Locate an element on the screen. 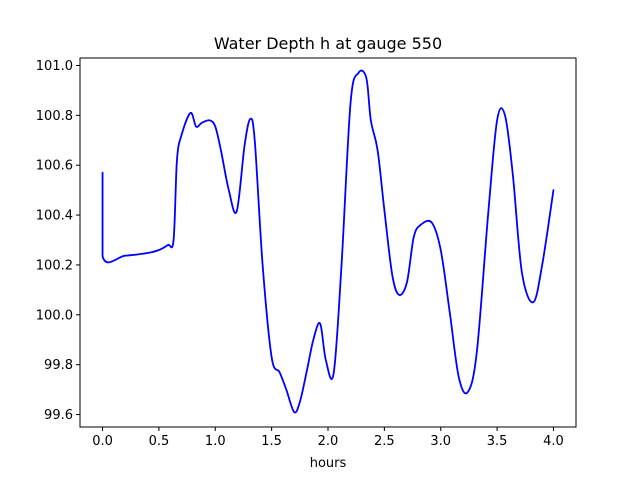 Image resolution: width=640 pixels, height=480 pixels. x-tick-label: 0.5 is located at coordinates (159, 441).